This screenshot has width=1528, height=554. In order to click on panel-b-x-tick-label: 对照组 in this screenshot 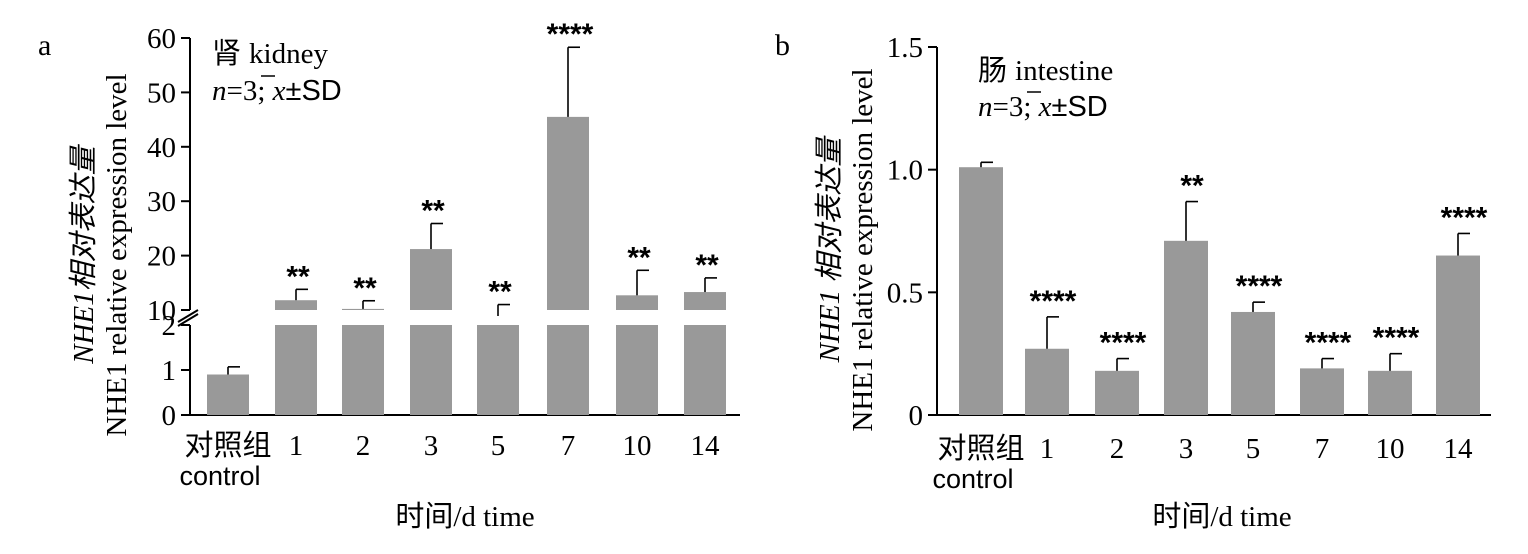, I will do `click(980, 448)`.